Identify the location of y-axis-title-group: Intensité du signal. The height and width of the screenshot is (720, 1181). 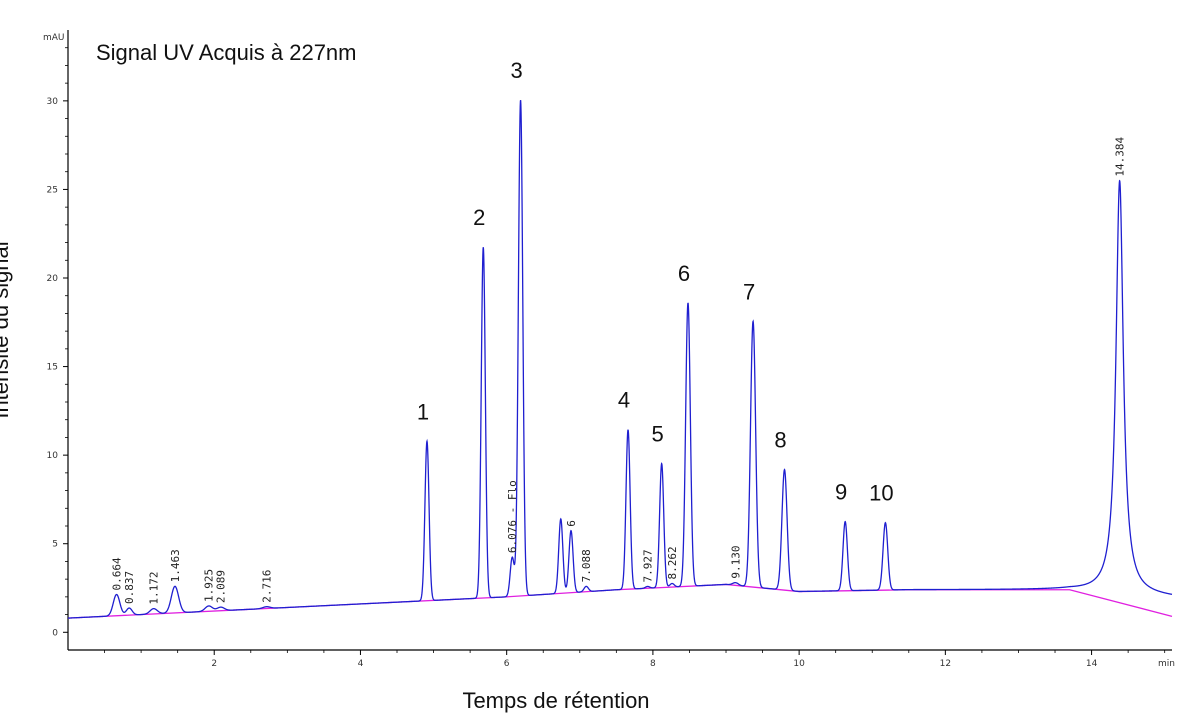
(6, 329).